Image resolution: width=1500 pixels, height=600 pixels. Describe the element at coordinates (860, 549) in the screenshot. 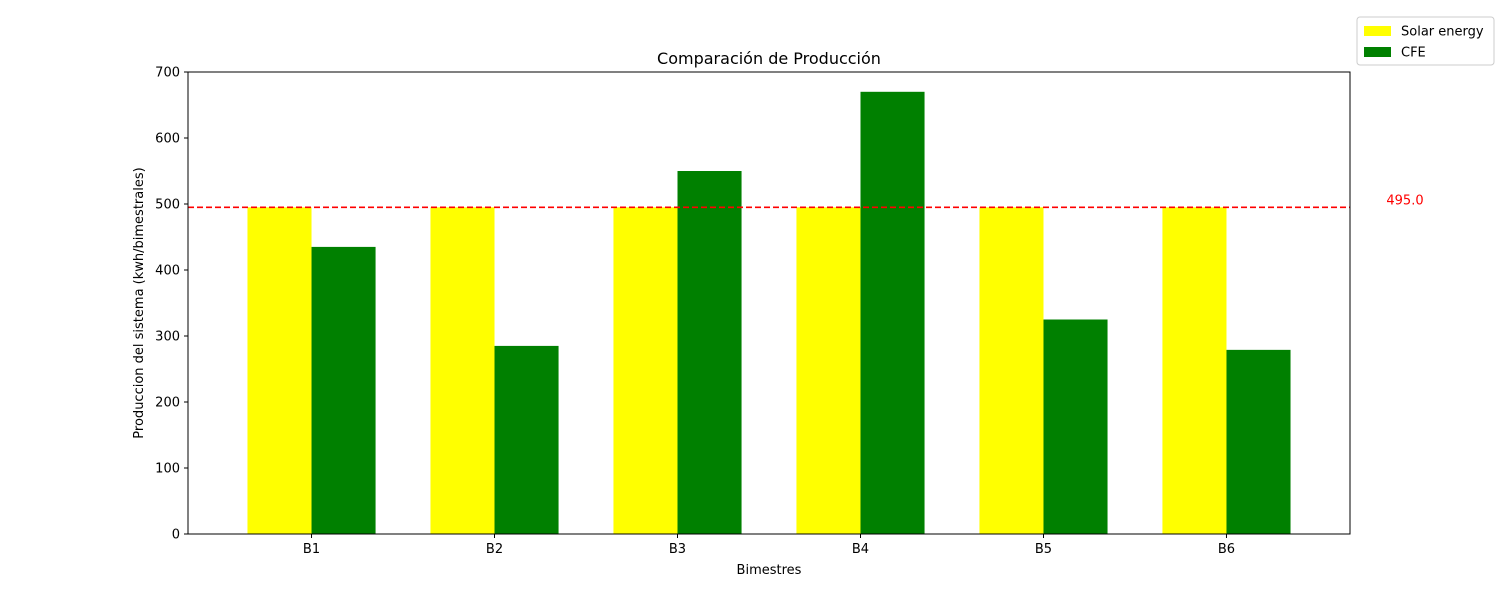

I see `x-tick-label: B4` at that location.